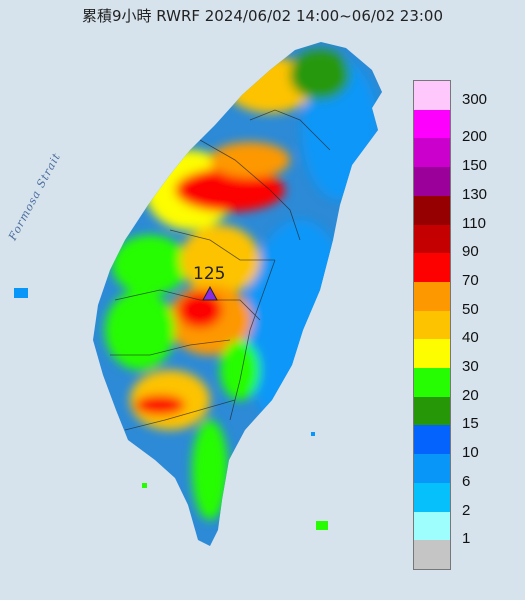 The height and width of the screenshot is (600, 525). Describe the element at coordinates (470, 424) in the screenshot. I see `legend-label: 15` at that location.